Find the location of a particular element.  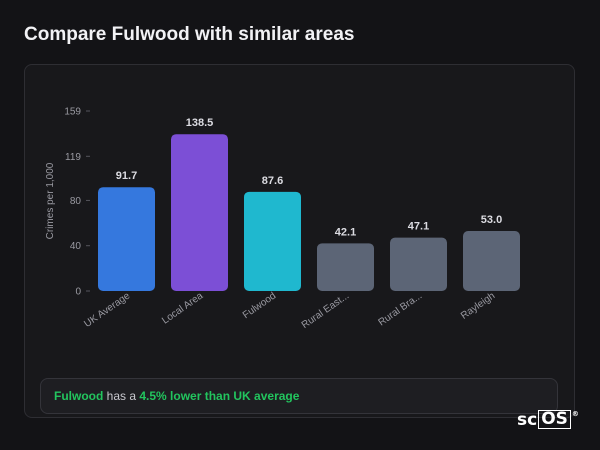

y-tick-label: 119 is located at coordinates (73, 157).